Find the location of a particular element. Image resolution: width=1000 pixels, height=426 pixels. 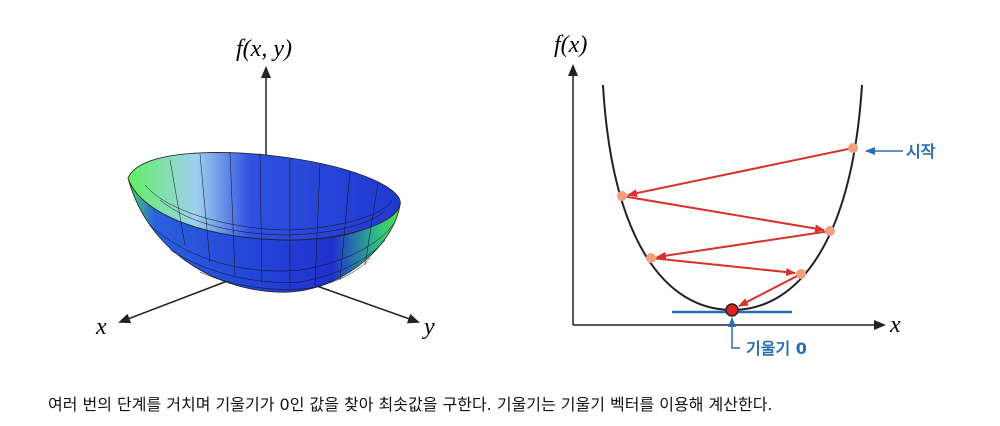

steps is located at coordinates (737, 227).